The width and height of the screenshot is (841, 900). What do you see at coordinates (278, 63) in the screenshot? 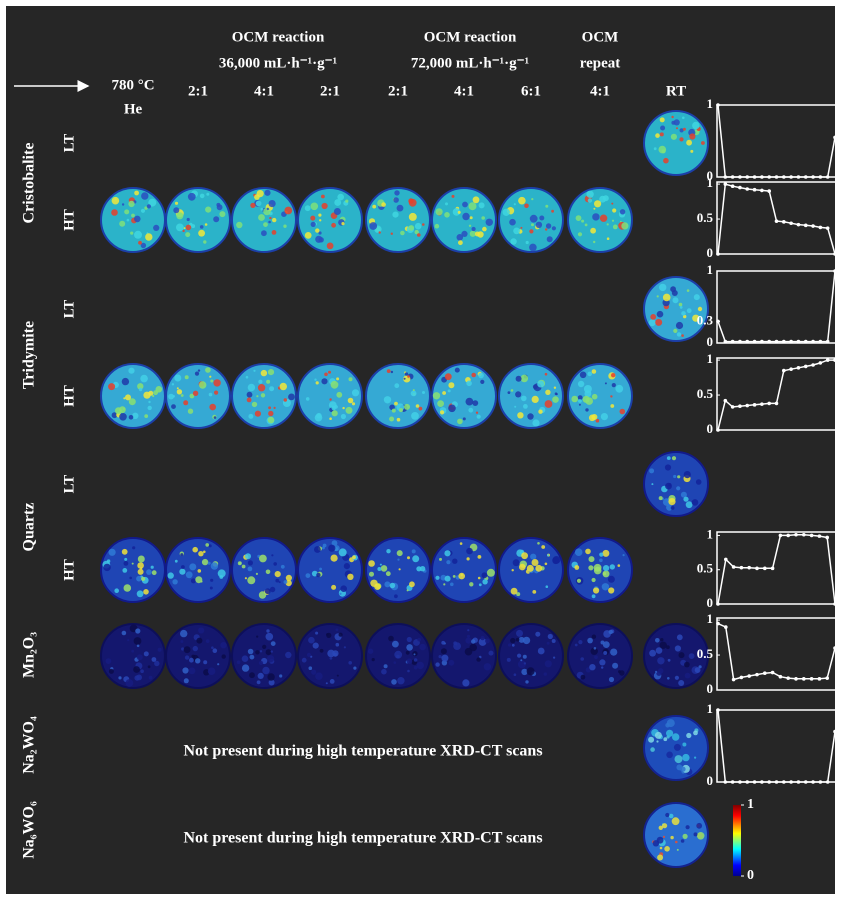
I see `group-subtitle: 36,000 mL·h⁻¹·g⁻¹` at bounding box center [278, 63].